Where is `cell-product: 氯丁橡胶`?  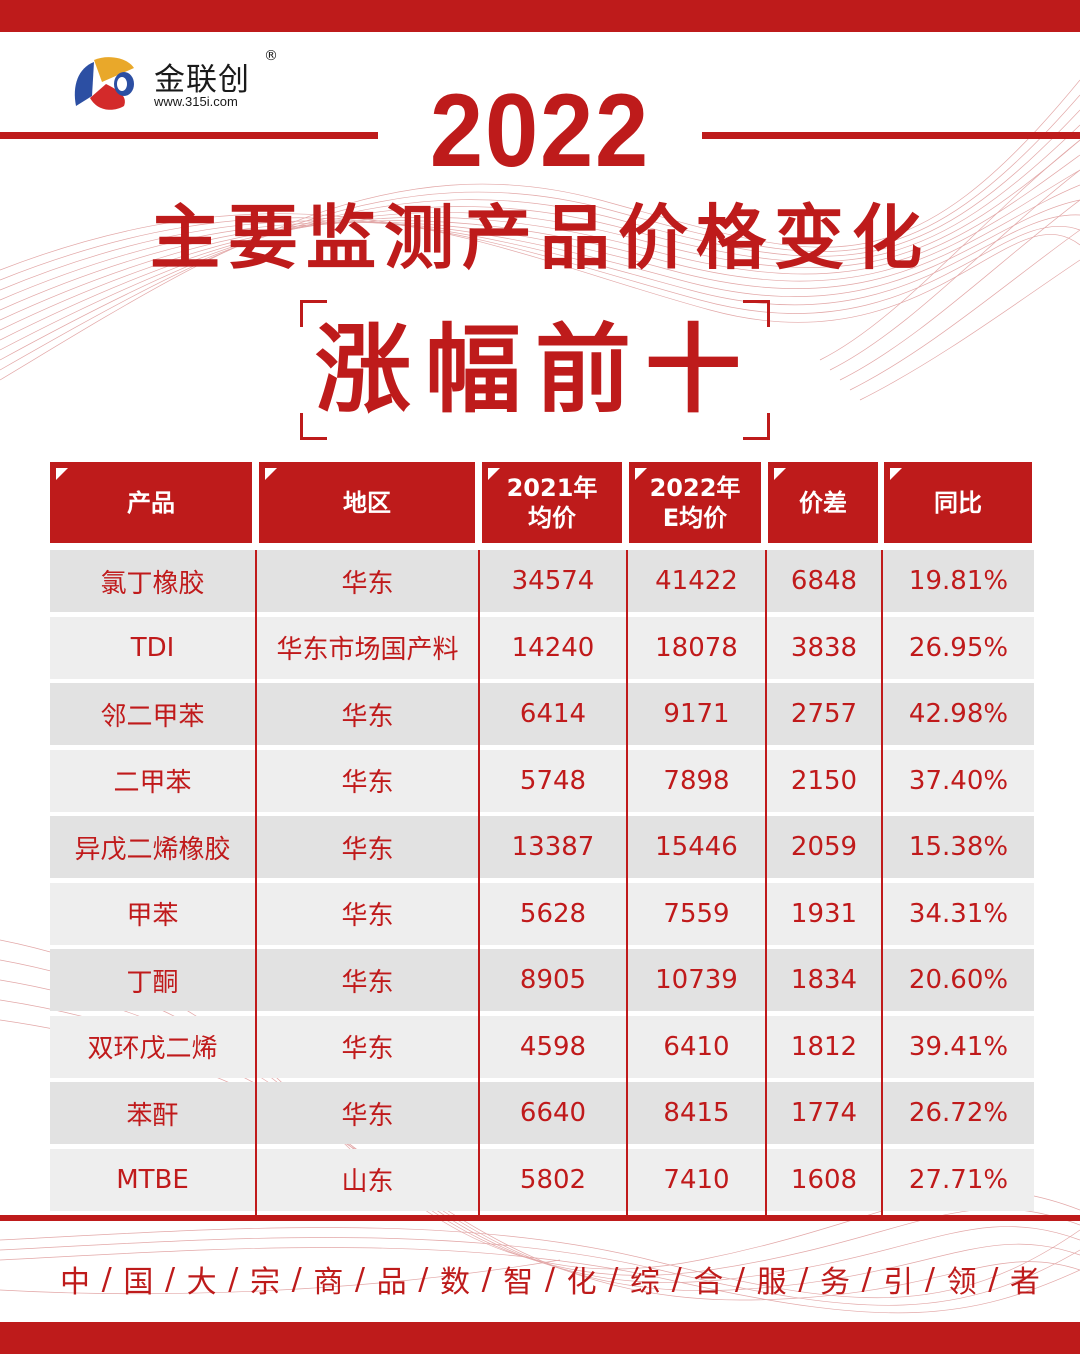
cell-product: 氯丁橡胶 is located at coordinates (152, 583).